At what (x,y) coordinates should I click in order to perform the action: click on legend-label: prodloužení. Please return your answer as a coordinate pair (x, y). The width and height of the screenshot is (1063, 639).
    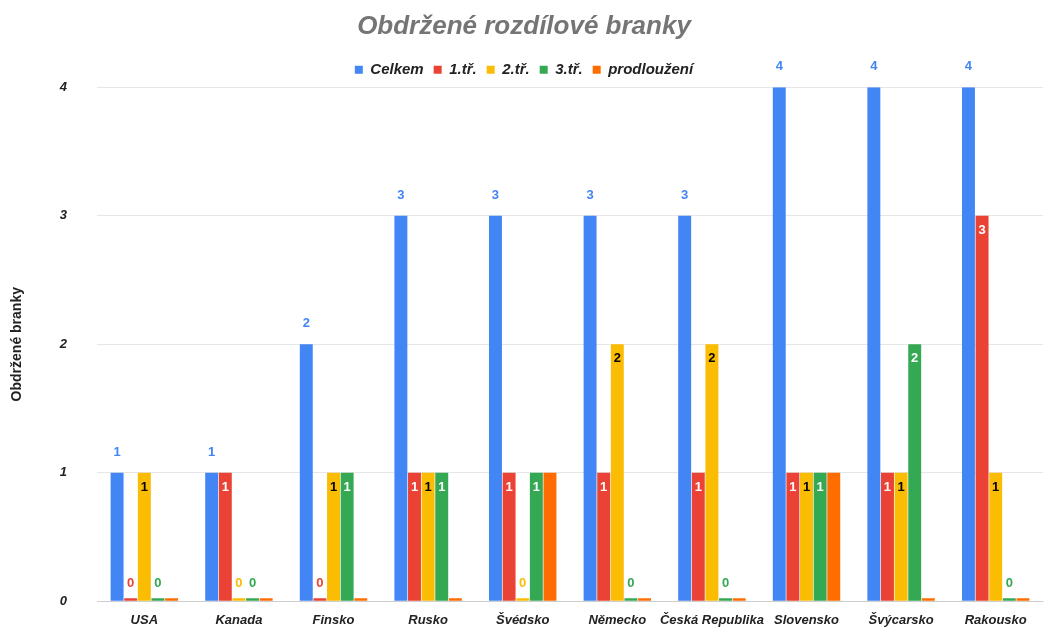
    Looking at the image, I should click on (651, 68).